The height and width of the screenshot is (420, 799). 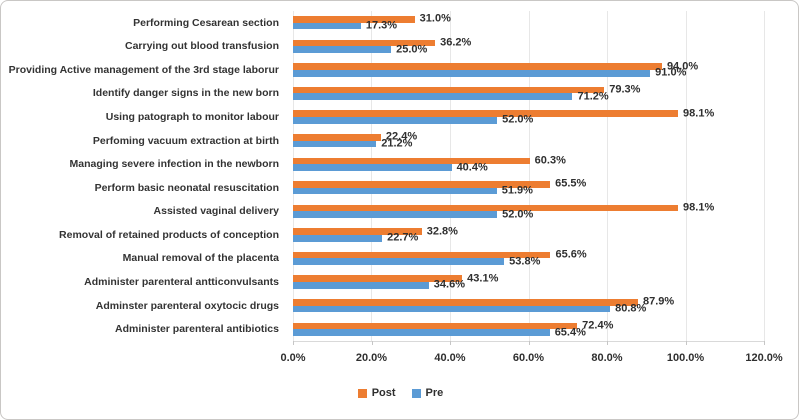 What do you see at coordinates (362, 393) in the screenshot?
I see `legend-swatch-post-icon` at bounding box center [362, 393].